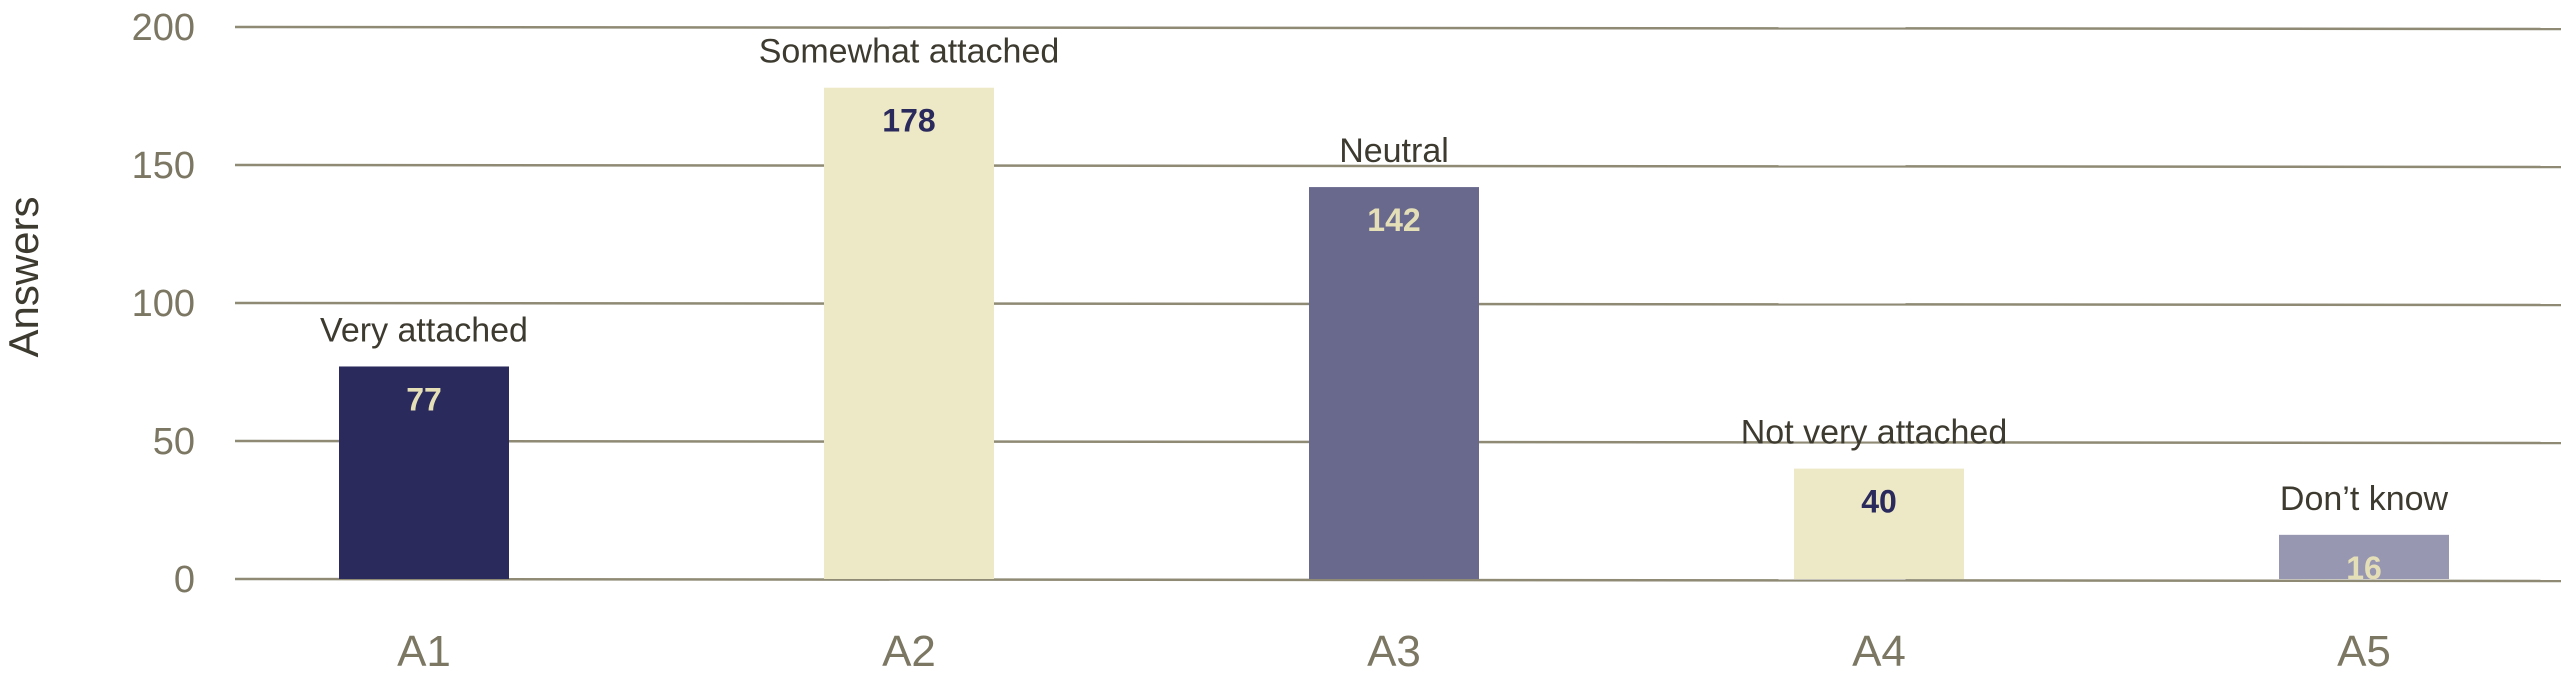 This screenshot has width=2561, height=675. I want to click on y-tick-label: 0, so click(184, 580).